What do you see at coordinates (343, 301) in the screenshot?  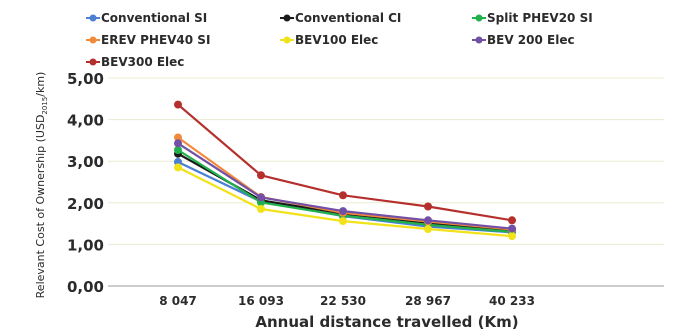 I see `x-tick-label: 22 530` at bounding box center [343, 301].